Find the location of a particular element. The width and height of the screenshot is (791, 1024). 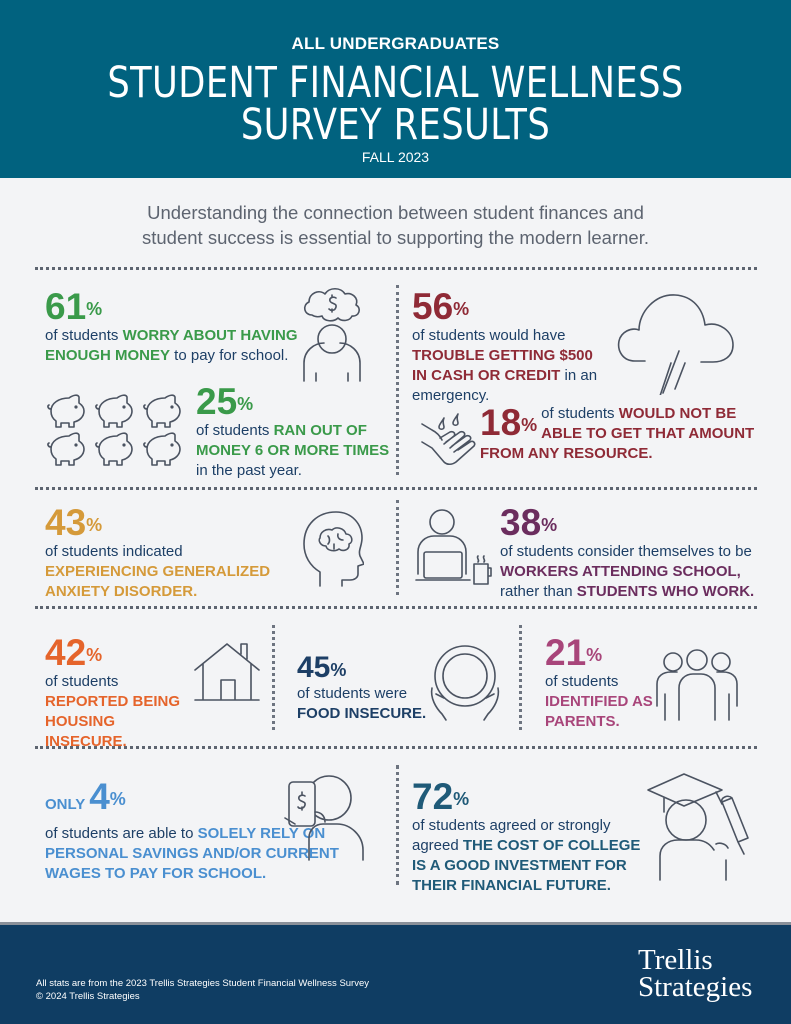

stat-parents: 21% of students IDENTIFIED AS PARENTS. is located at coordinates (600, 683).